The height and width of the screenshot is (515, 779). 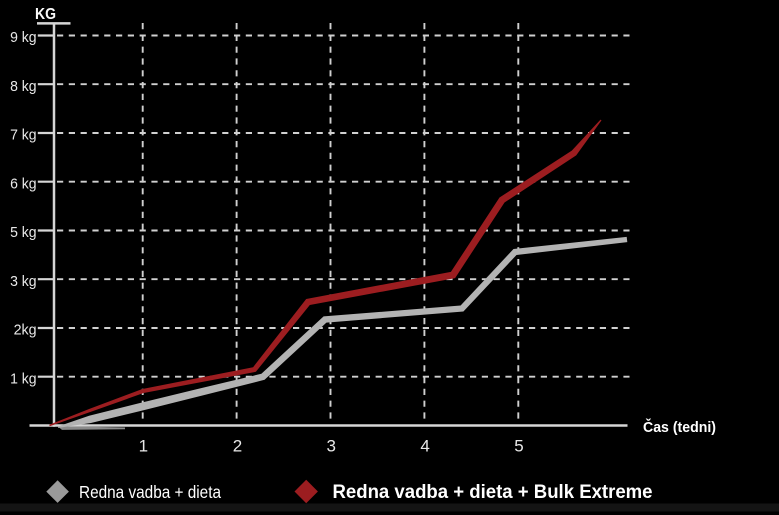 I want to click on svg-text: 2kg, so click(x=25, y=330).